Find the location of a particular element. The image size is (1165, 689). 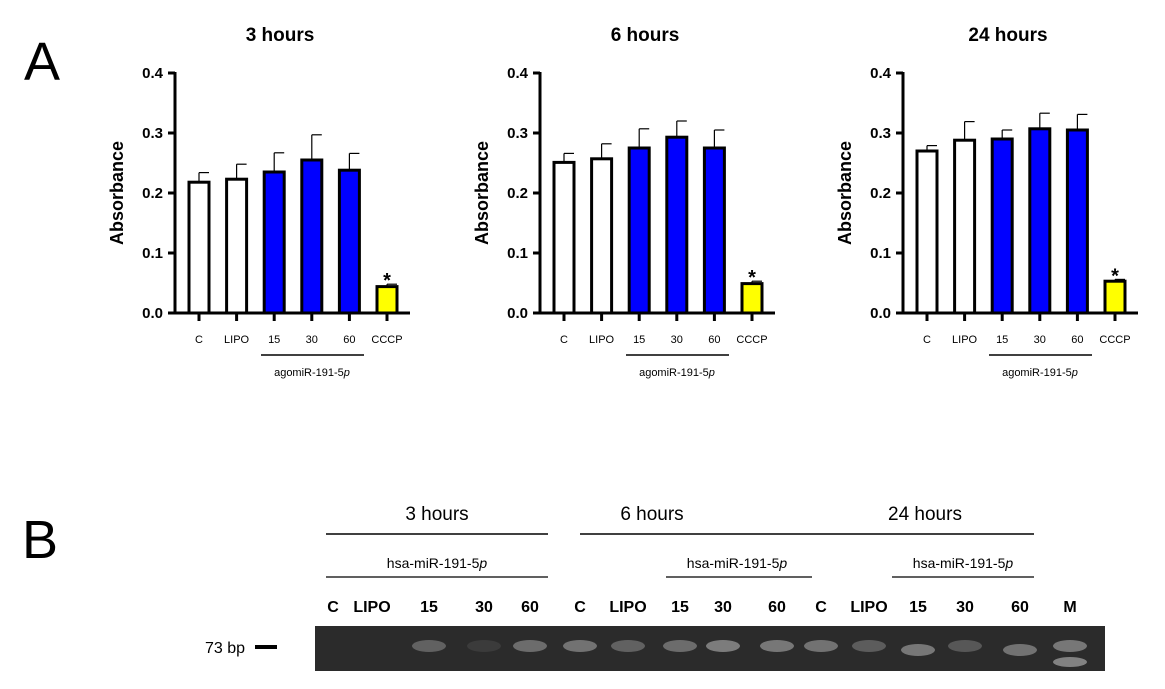

gel-group-label: 6 hours is located at coordinates (651, 514).